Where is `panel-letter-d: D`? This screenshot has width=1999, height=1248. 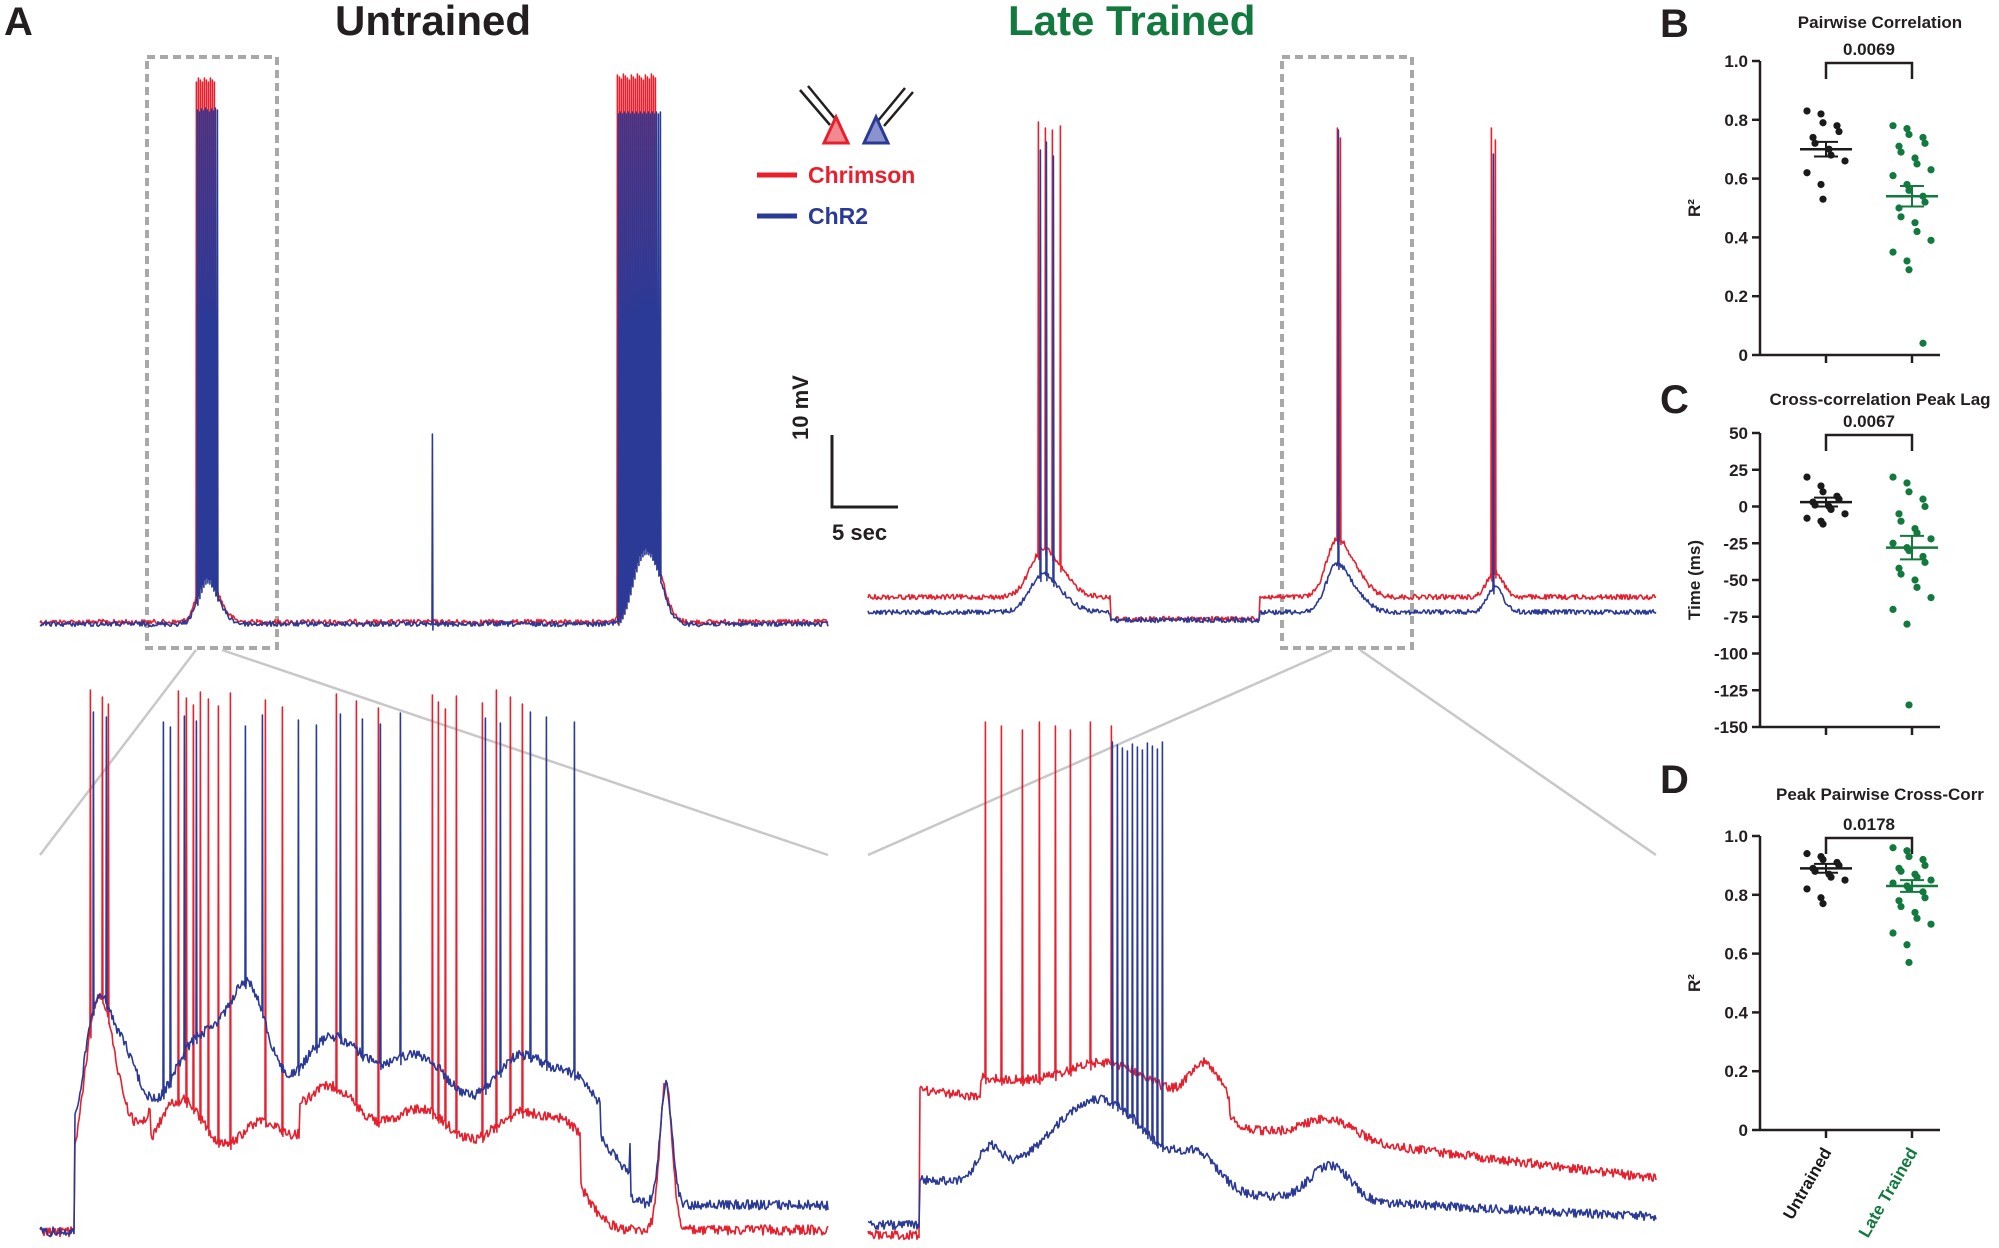
panel-letter-d: D is located at coordinates (1674, 780).